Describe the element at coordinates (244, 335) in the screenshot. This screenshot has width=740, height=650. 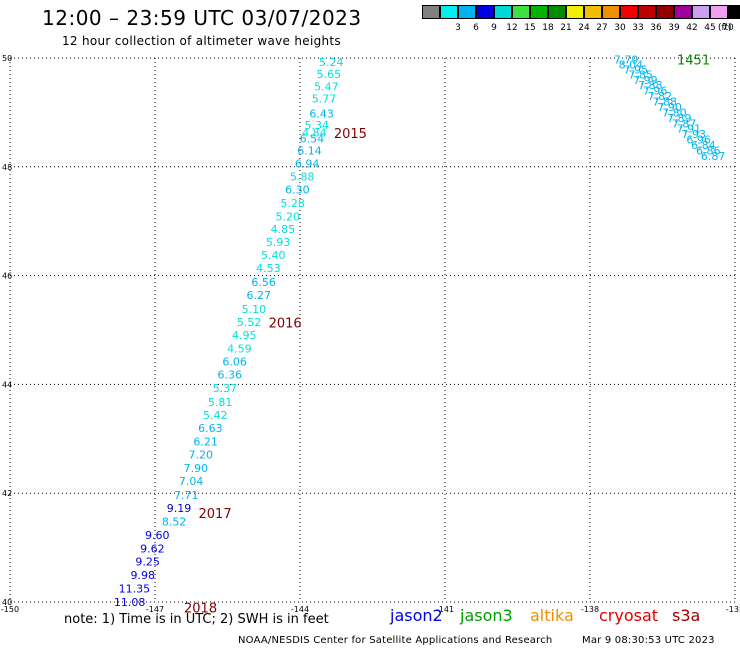
I see `wave-height-value: 4.95` at that location.